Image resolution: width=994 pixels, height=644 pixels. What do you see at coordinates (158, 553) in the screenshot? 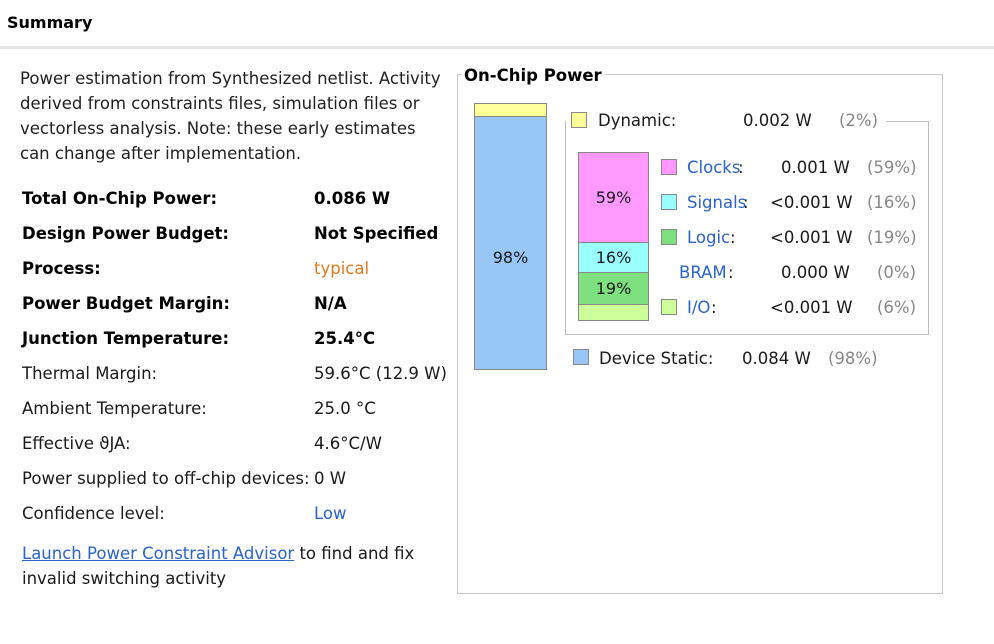
I see `launch-power-constraint-advisor-link: Launch Power Constraint Advisor` at bounding box center [158, 553].